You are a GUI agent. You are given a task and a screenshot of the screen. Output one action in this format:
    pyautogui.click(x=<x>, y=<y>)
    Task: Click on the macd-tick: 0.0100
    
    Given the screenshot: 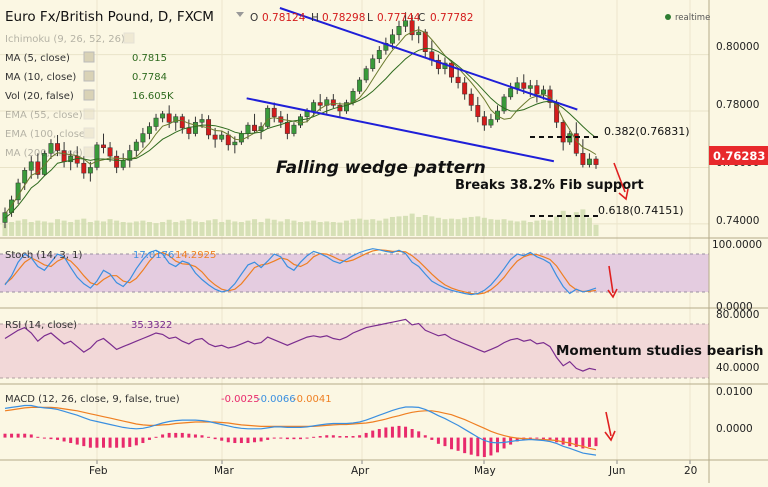 What is the action you would take?
    pyautogui.click(x=734, y=392)
    